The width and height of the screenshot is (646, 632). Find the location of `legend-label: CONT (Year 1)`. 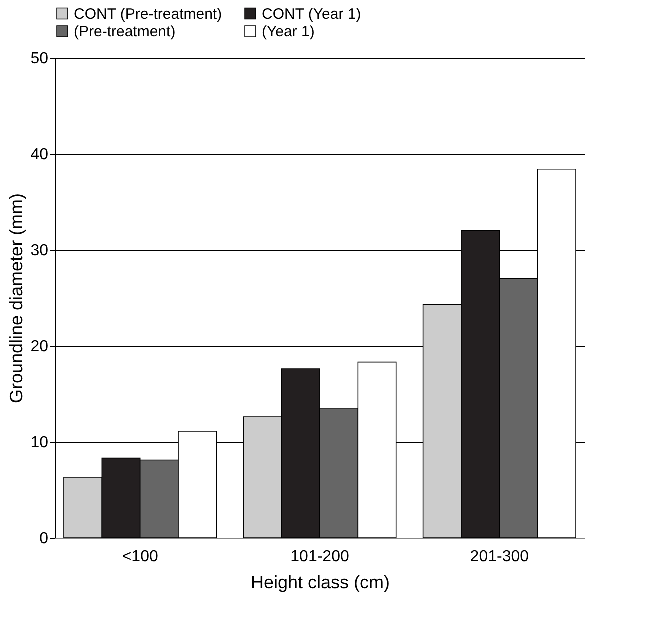

legend-label: CONT (Year 1) is located at coordinates (312, 14).